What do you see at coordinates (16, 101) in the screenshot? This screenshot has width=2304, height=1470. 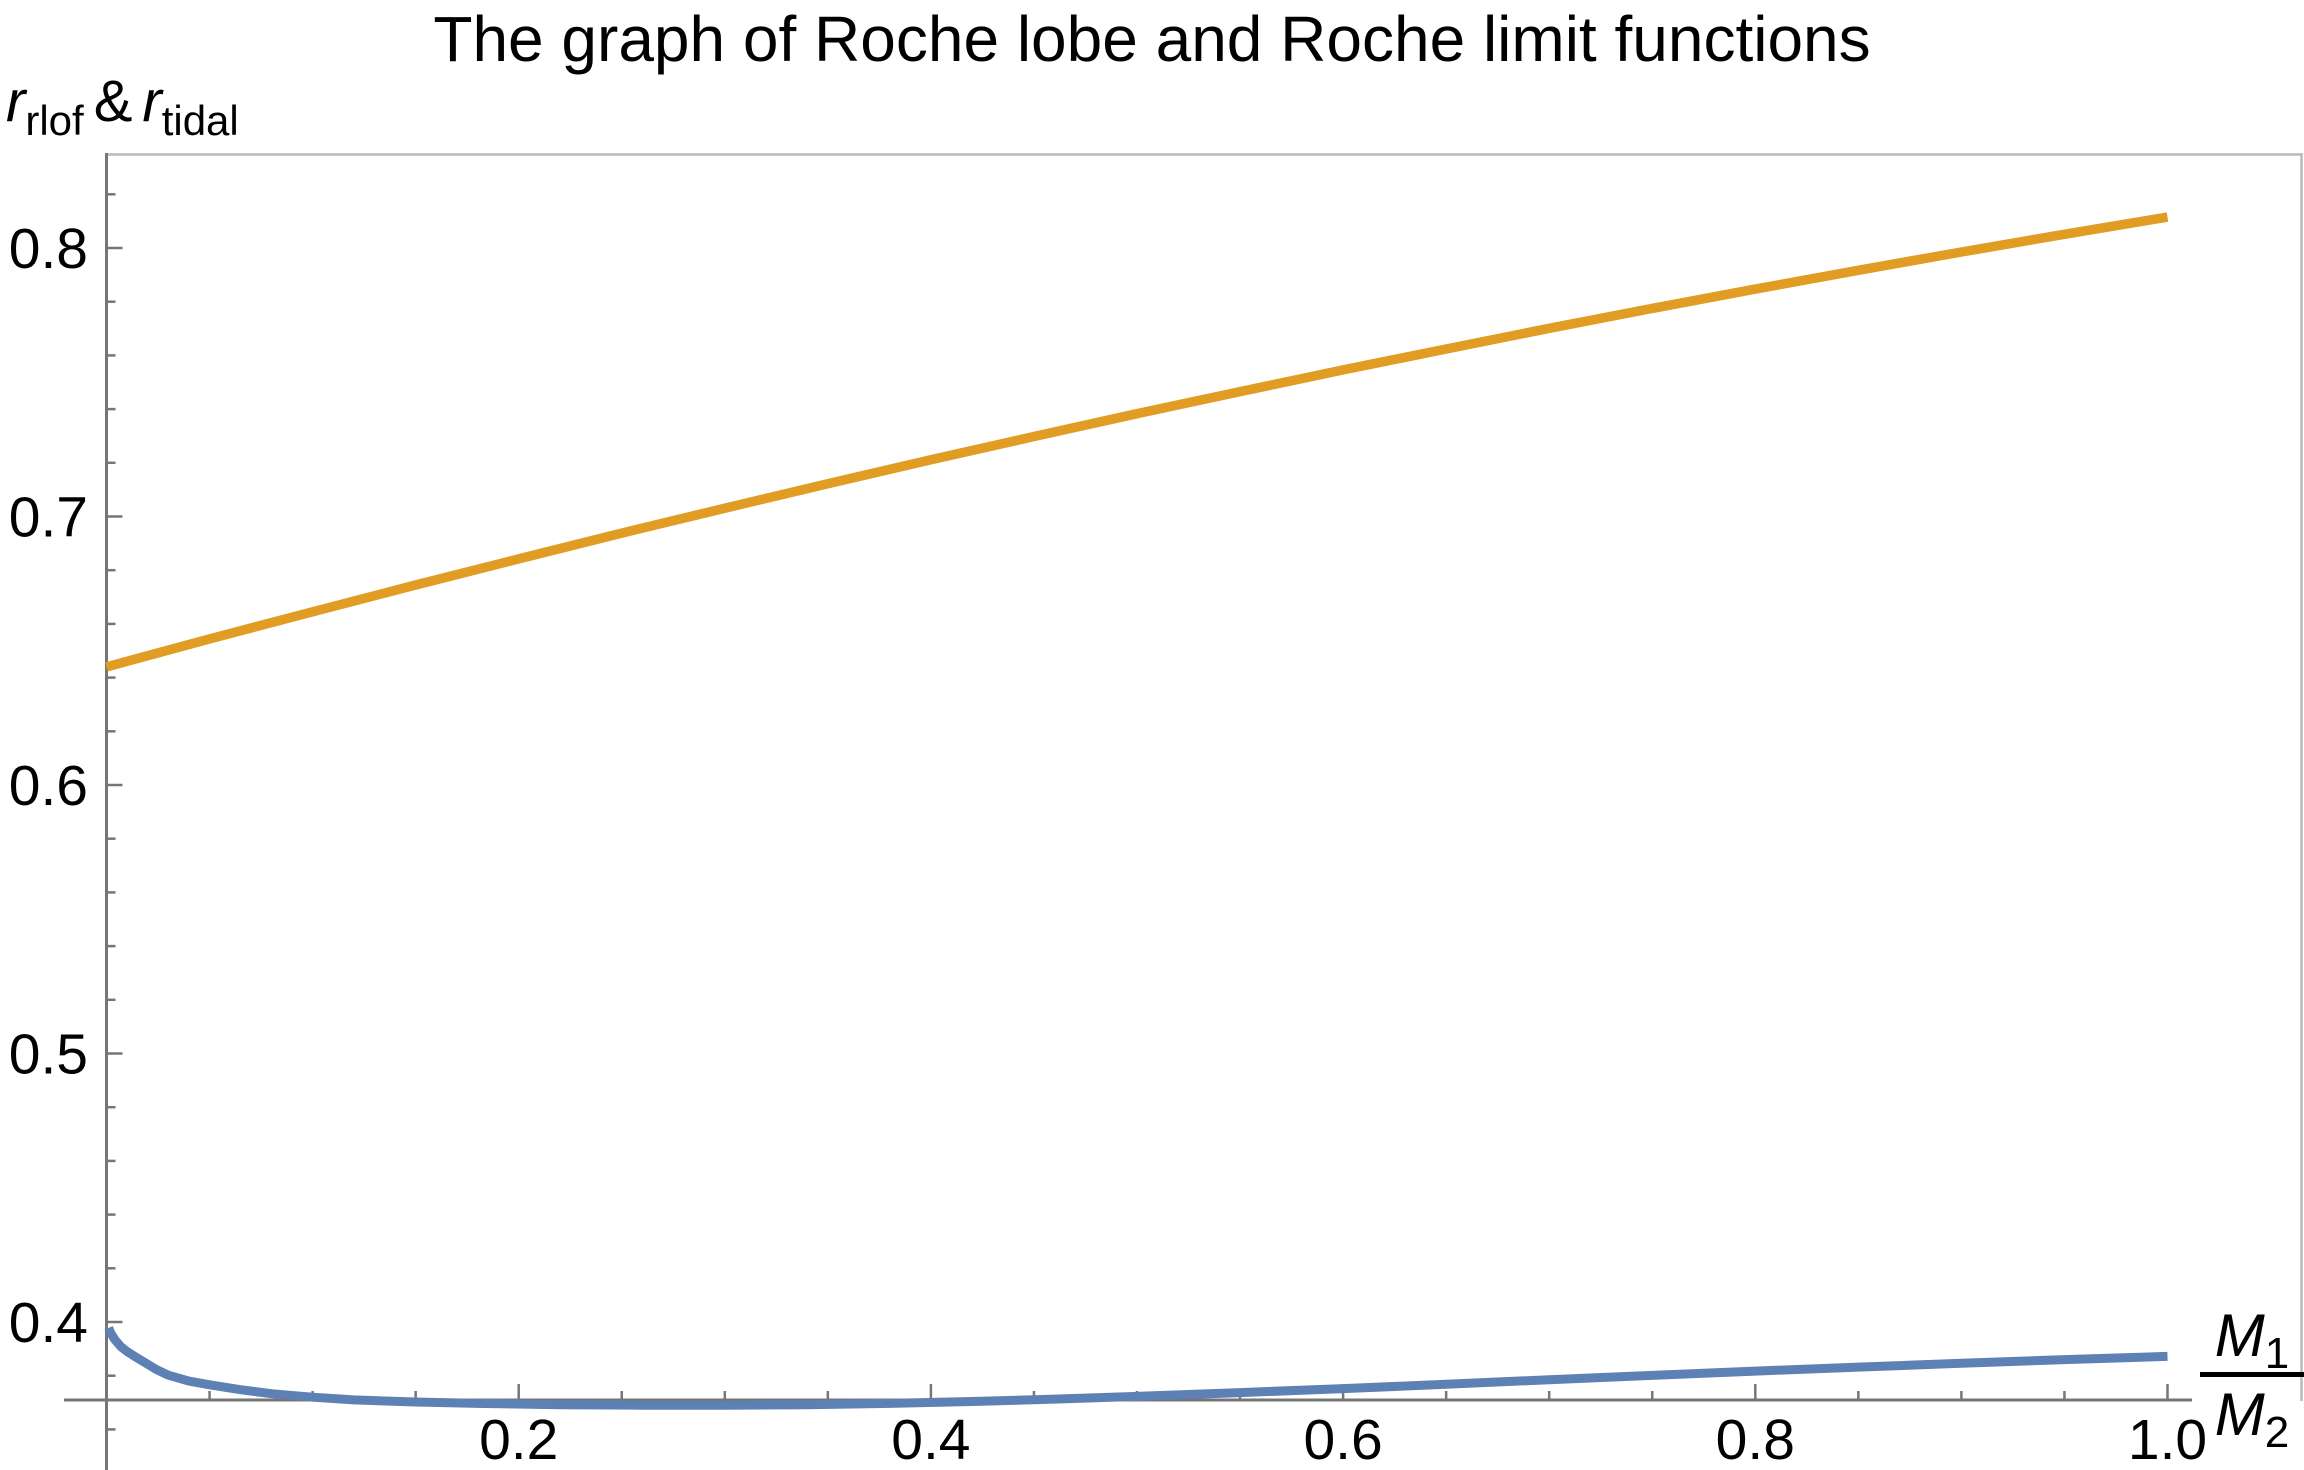 I see `y-label-var1: r` at bounding box center [16, 101].